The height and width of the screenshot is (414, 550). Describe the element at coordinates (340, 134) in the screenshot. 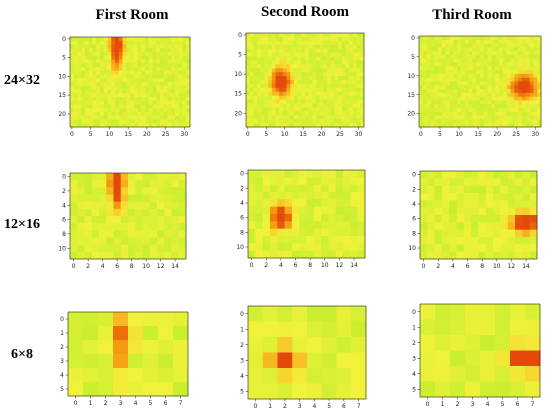

I see `x-tick-label: 25` at that location.